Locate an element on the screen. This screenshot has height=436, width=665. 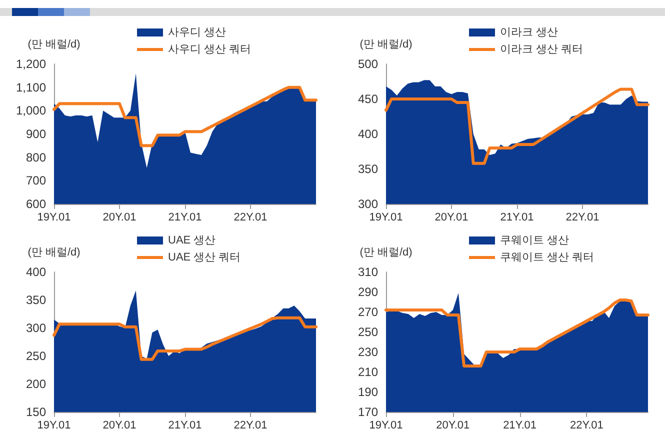
y-tick-label: 1,200 is located at coordinates (31, 64).